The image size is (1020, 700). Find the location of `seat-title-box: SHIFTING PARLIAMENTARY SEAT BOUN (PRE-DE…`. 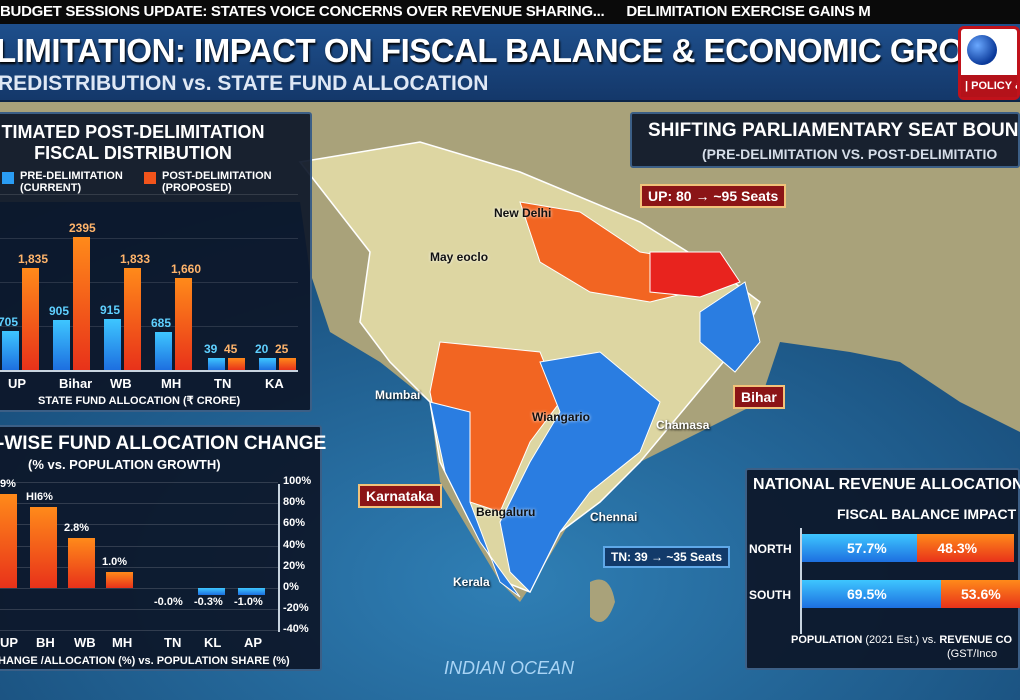

seat-title-box: SHIFTING PARLIAMENTARY SEAT BOUN (PRE-DE… is located at coordinates (825, 140).